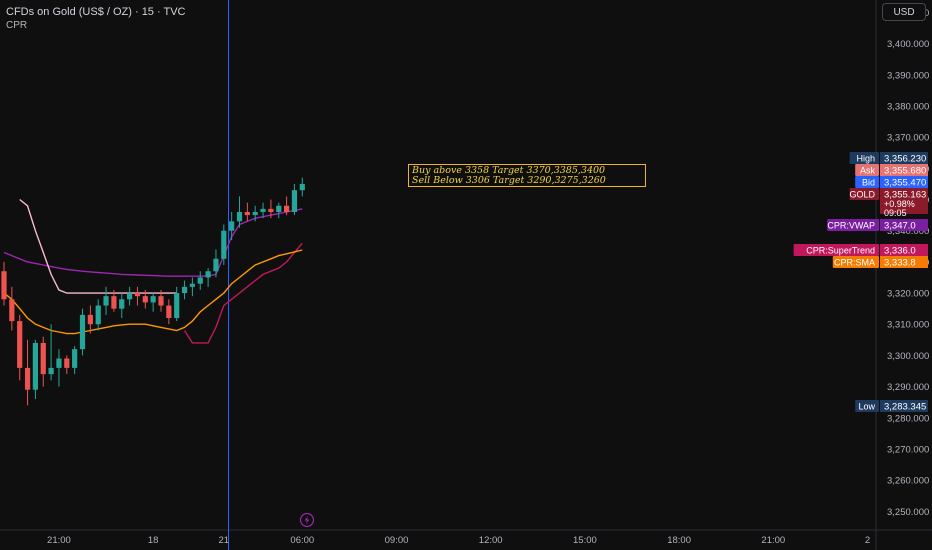 This screenshot has height=550, width=932. What do you see at coordinates (243, 293) in the screenshot?
I see `series-line-cpr-supertrend` at bounding box center [243, 293].